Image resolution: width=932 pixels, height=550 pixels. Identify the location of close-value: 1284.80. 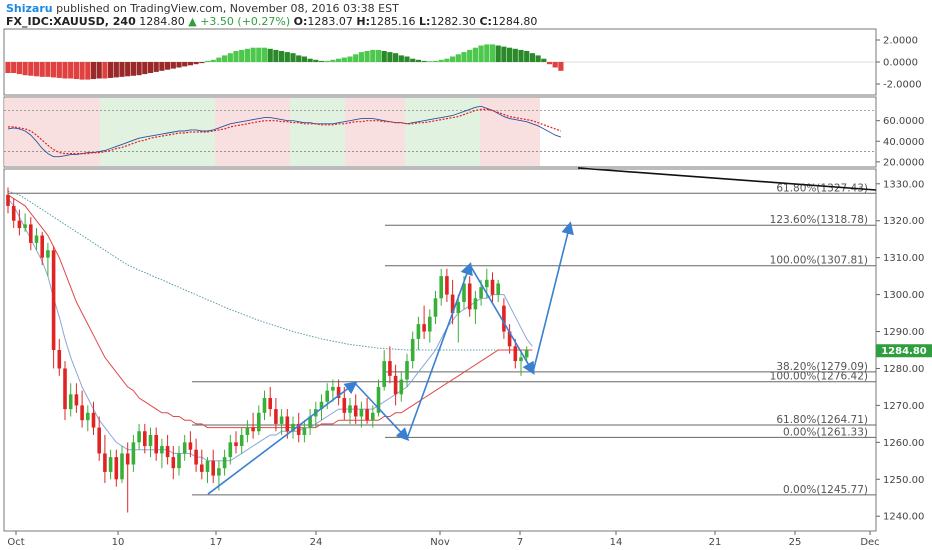
(514, 21).